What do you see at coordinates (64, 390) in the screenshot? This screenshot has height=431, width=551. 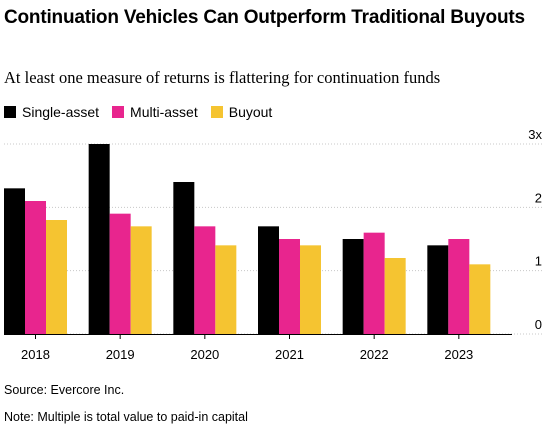 I see `source-note: Source: Evercore Inc.` at bounding box center [64, 390].